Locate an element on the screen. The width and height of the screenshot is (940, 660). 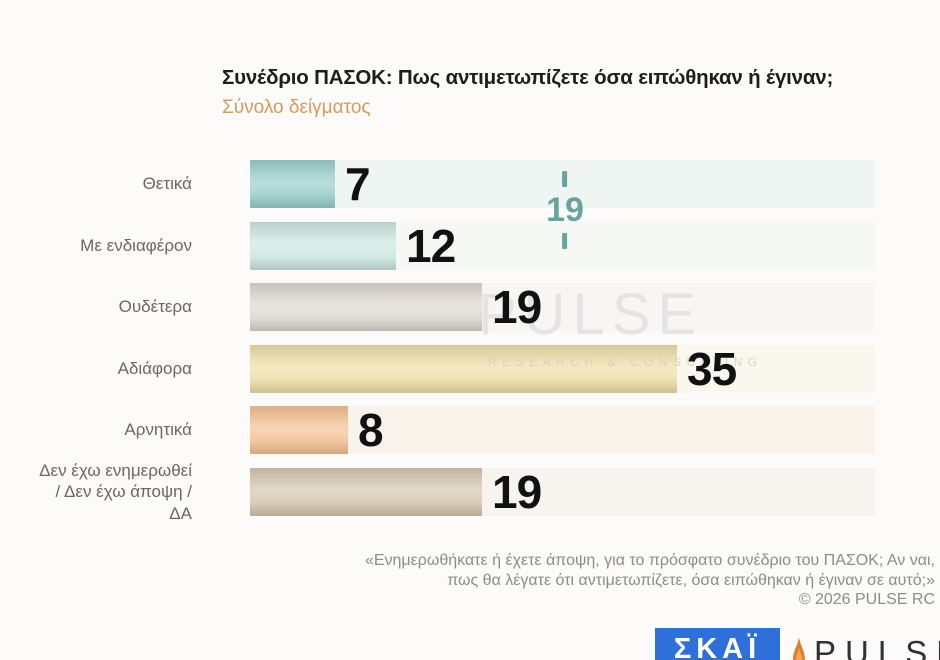
bar-row: Ουδέτερα 19 is located at coordinates (470, 307).